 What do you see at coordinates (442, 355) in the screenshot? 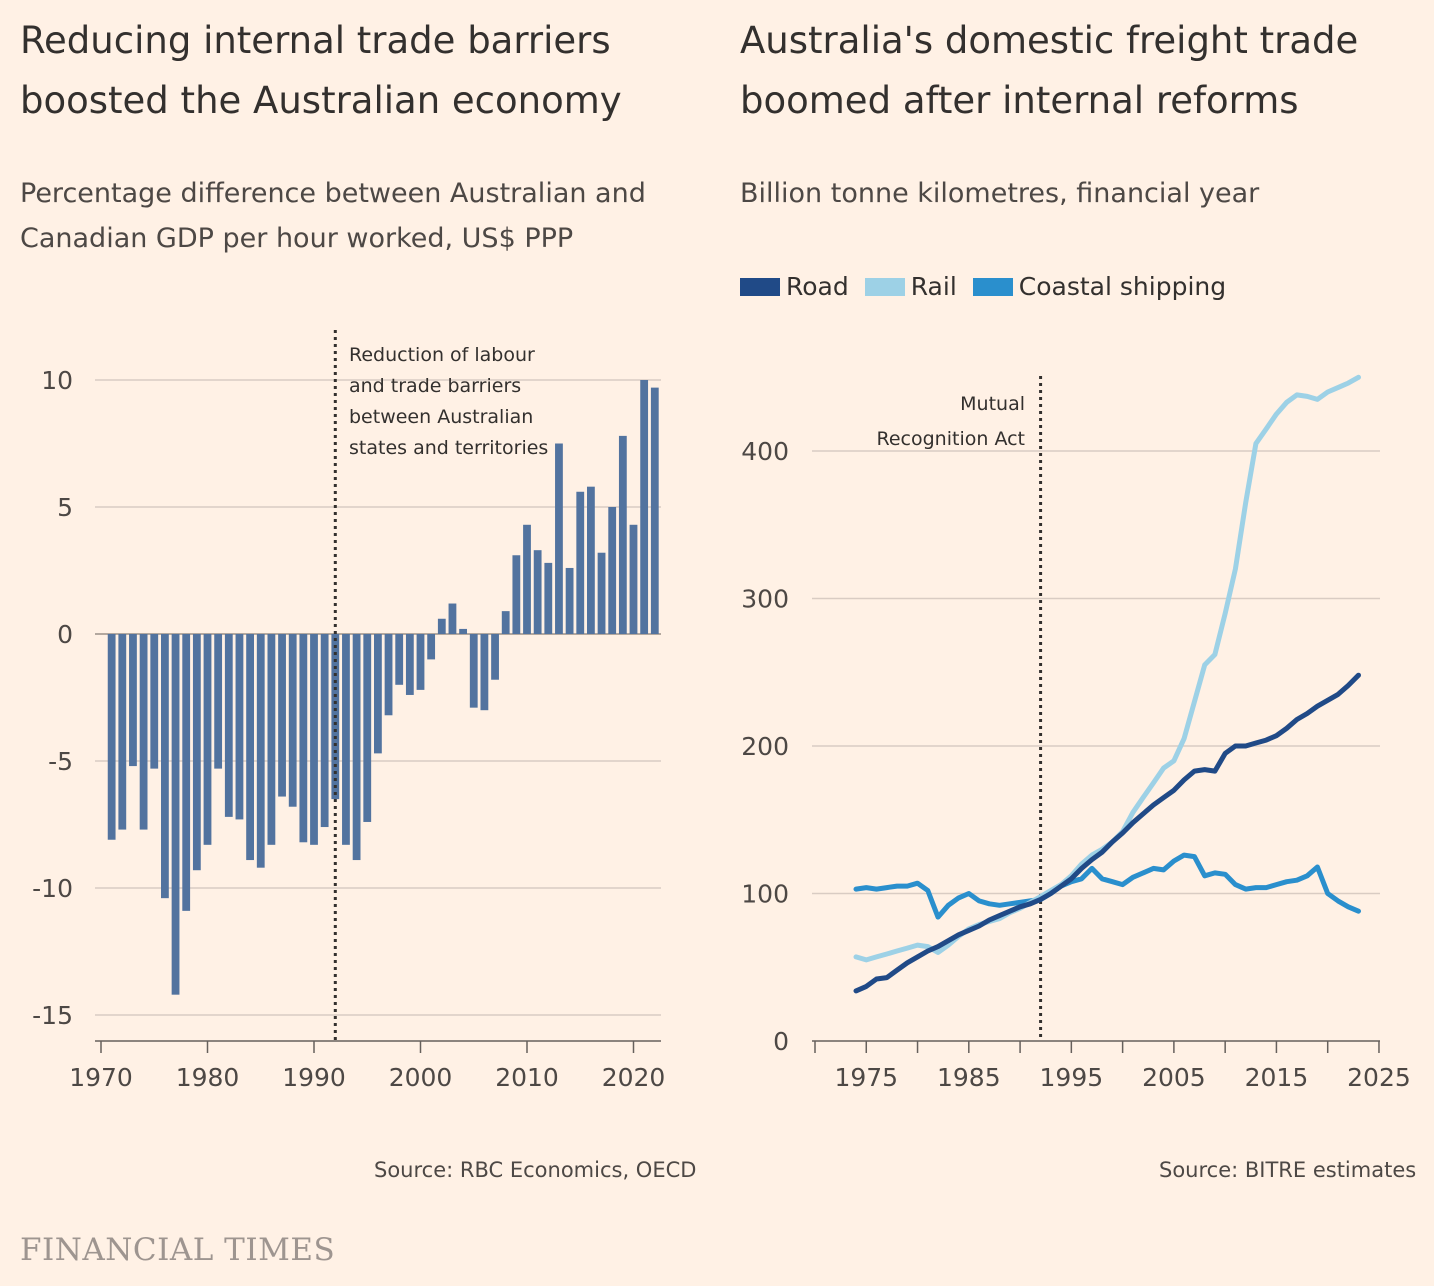
I see `left-annotation-line: Reduction of labour` at bounding box center [442, 355].